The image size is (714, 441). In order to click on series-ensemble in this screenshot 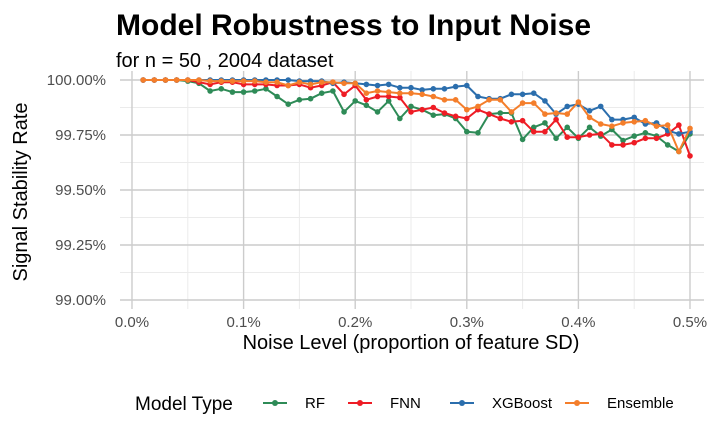, I will do `click(416, 116)`.